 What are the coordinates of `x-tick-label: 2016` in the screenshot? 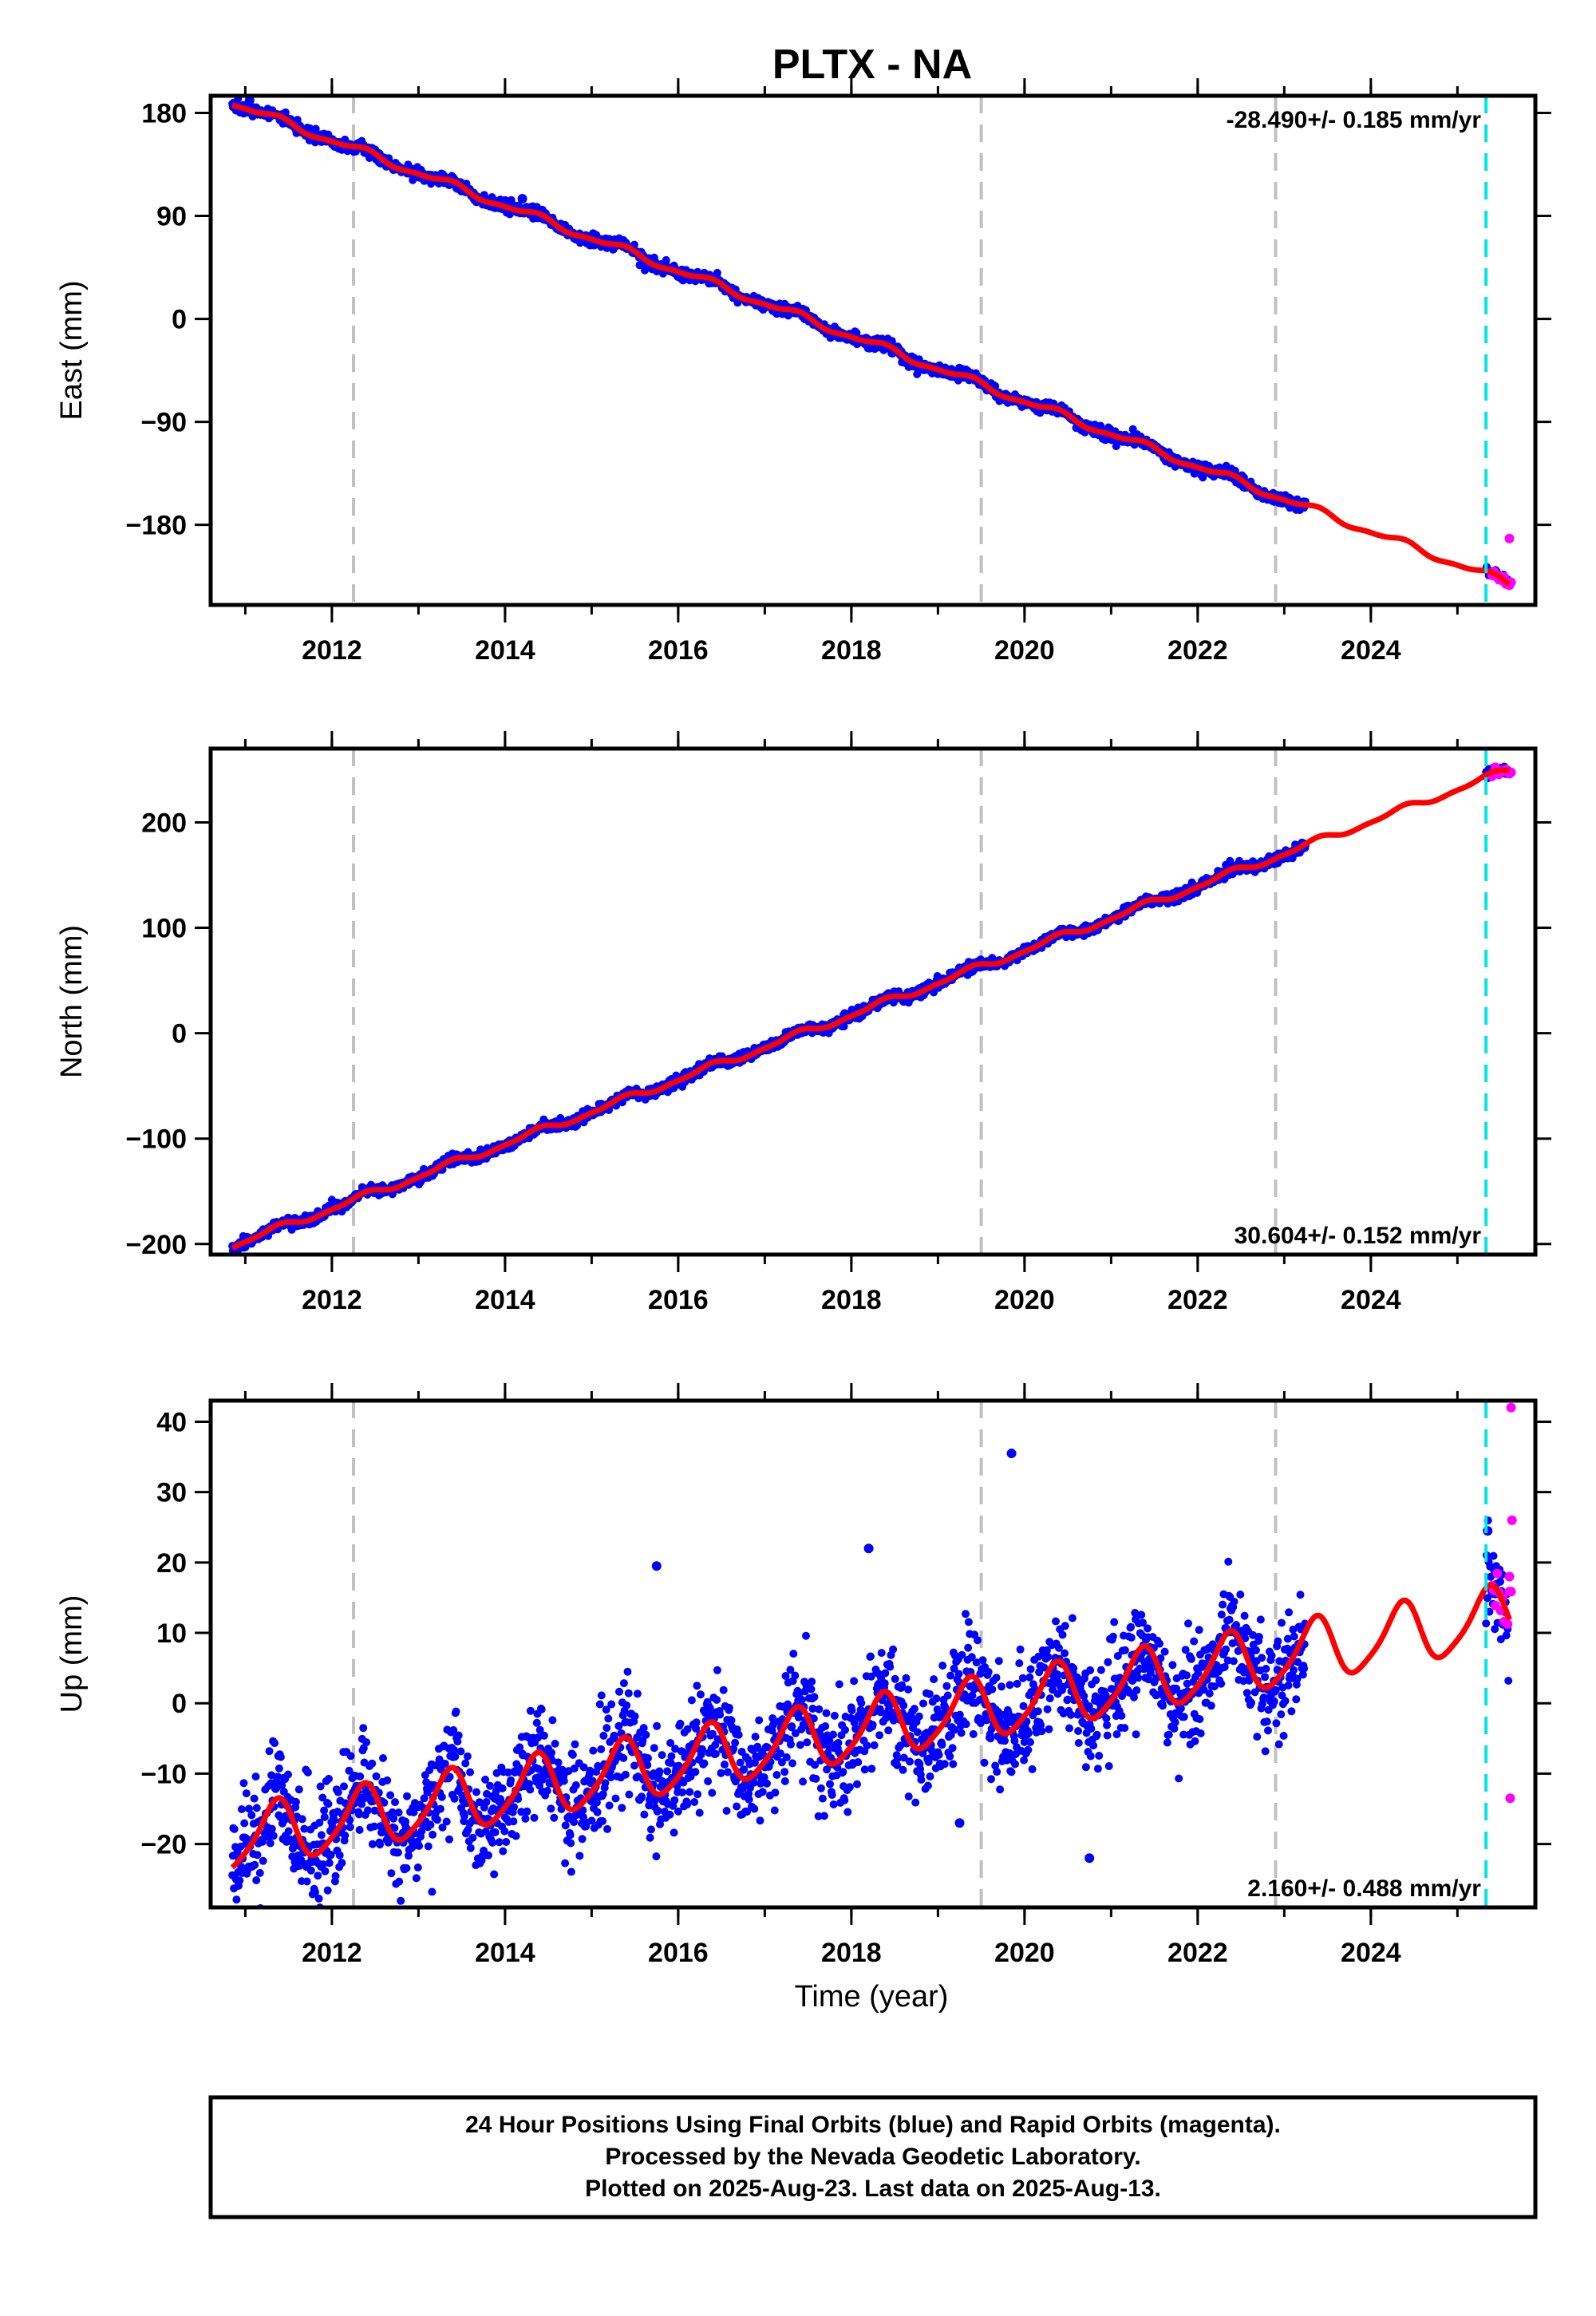 It's located at (678, 650).